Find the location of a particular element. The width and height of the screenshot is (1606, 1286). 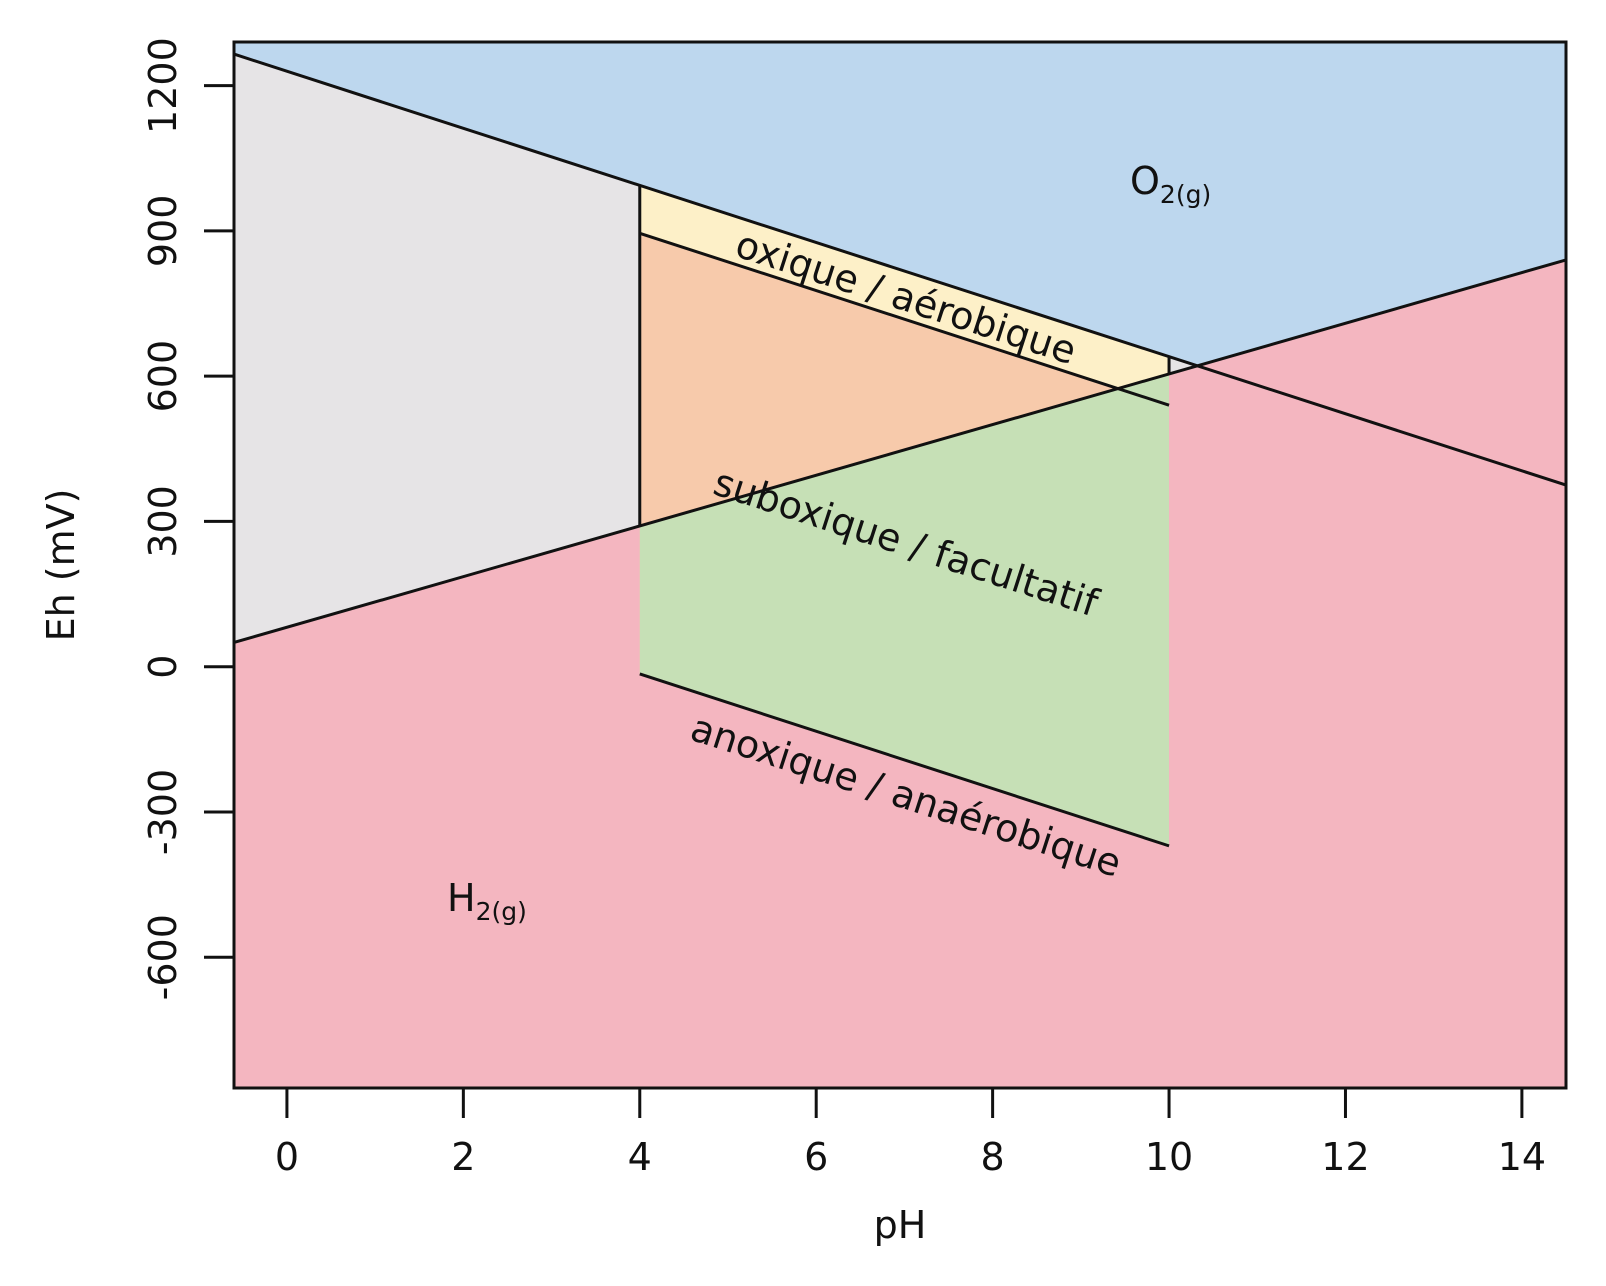

y-tick-label: 600 is located at coordinates (163, 376).